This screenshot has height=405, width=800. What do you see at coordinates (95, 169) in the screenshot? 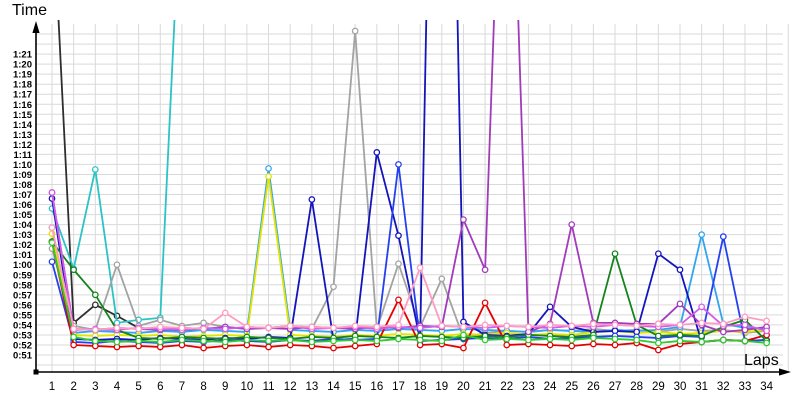
I see `series-marker-cyan` at bounding box center [95, 169].